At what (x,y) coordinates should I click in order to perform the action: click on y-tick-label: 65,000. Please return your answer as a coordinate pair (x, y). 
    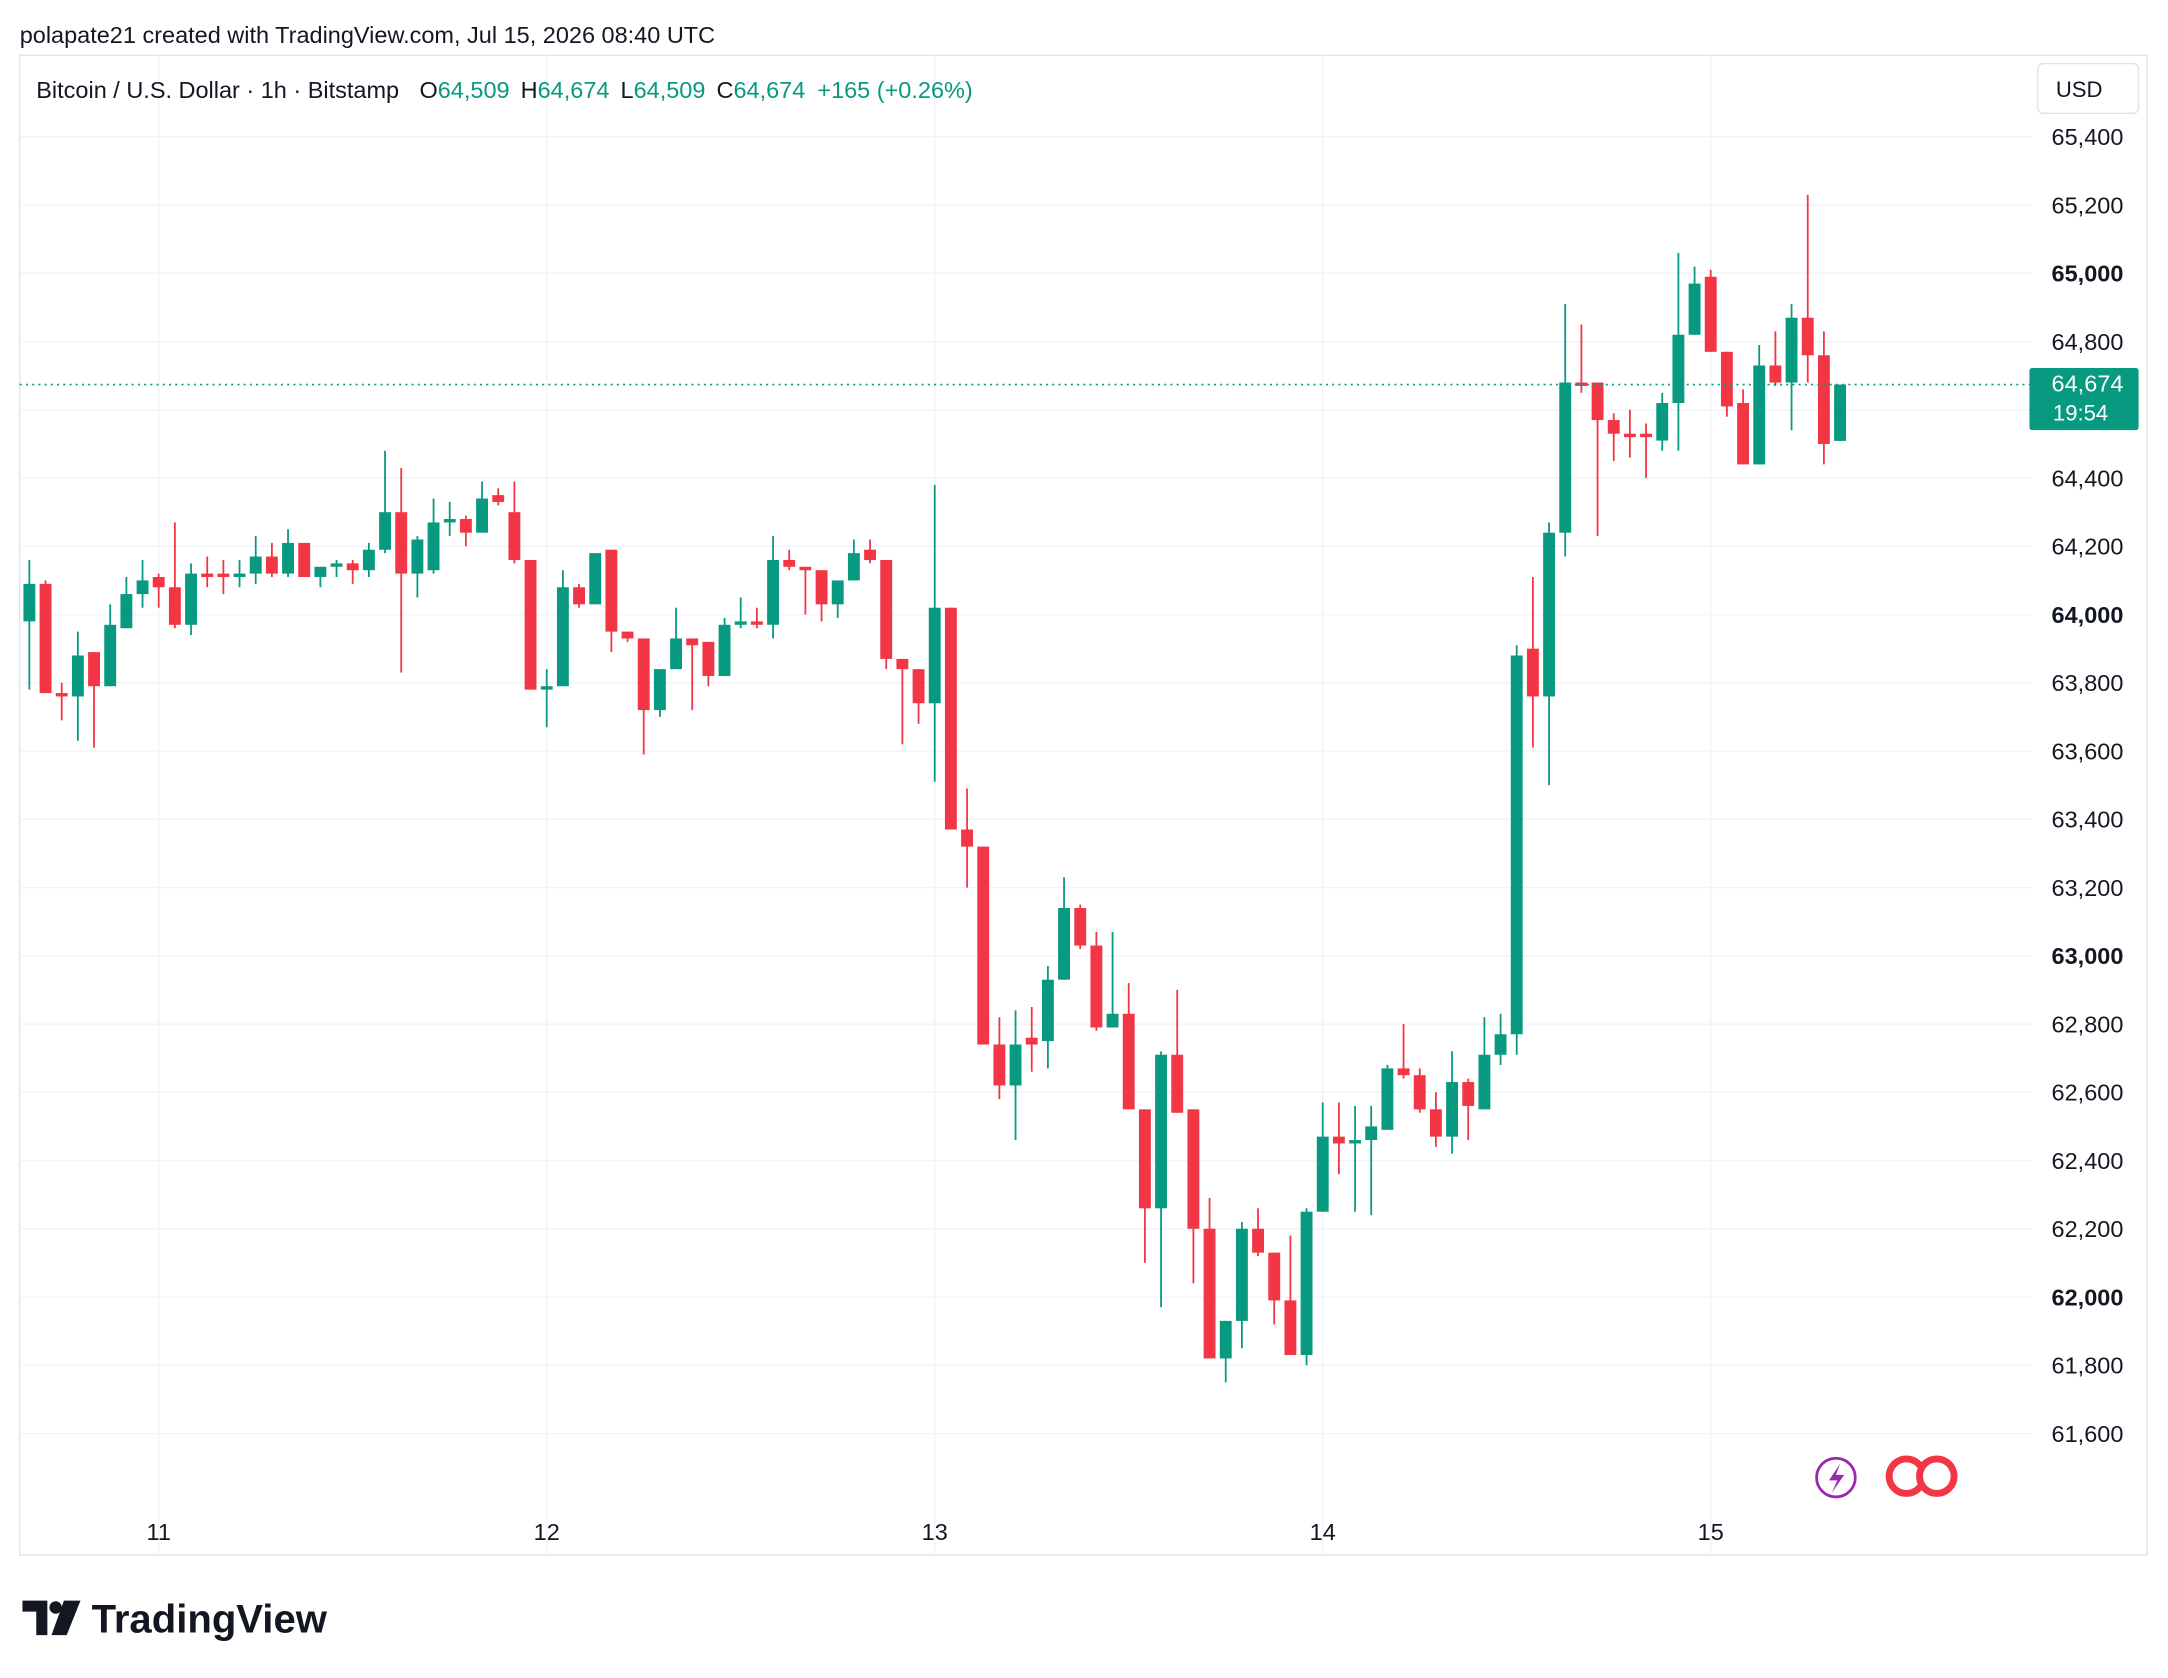
    Looking at the image, I should click on (2088, 274).